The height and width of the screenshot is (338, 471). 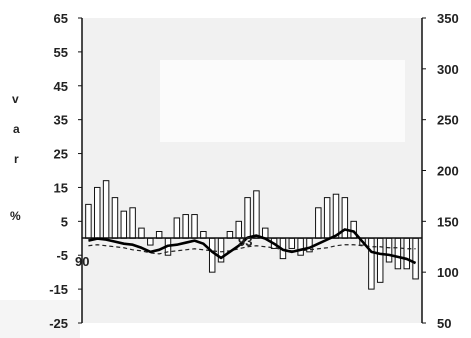 I want to click on left-tick-label: 65, so click(x=61, y=18).